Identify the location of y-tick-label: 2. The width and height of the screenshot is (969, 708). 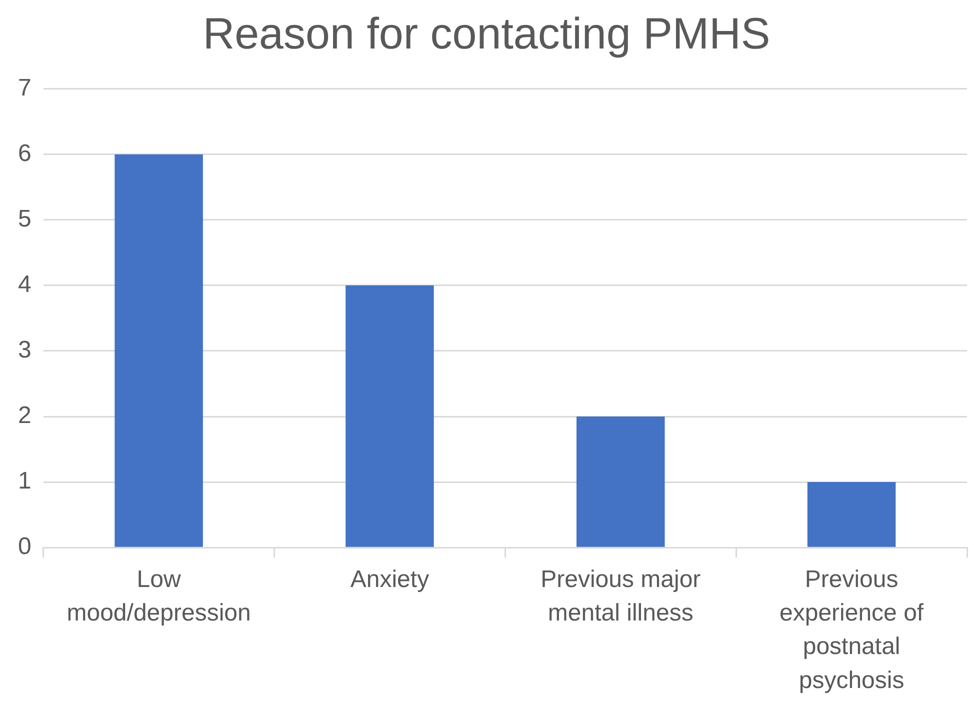
(25, 416).